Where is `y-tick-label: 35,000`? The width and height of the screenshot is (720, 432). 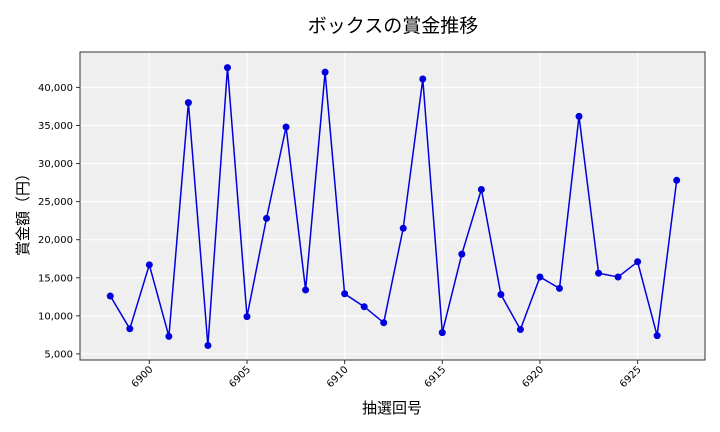 y-tick-label: 35,000 is located at coordinates (55, 126).